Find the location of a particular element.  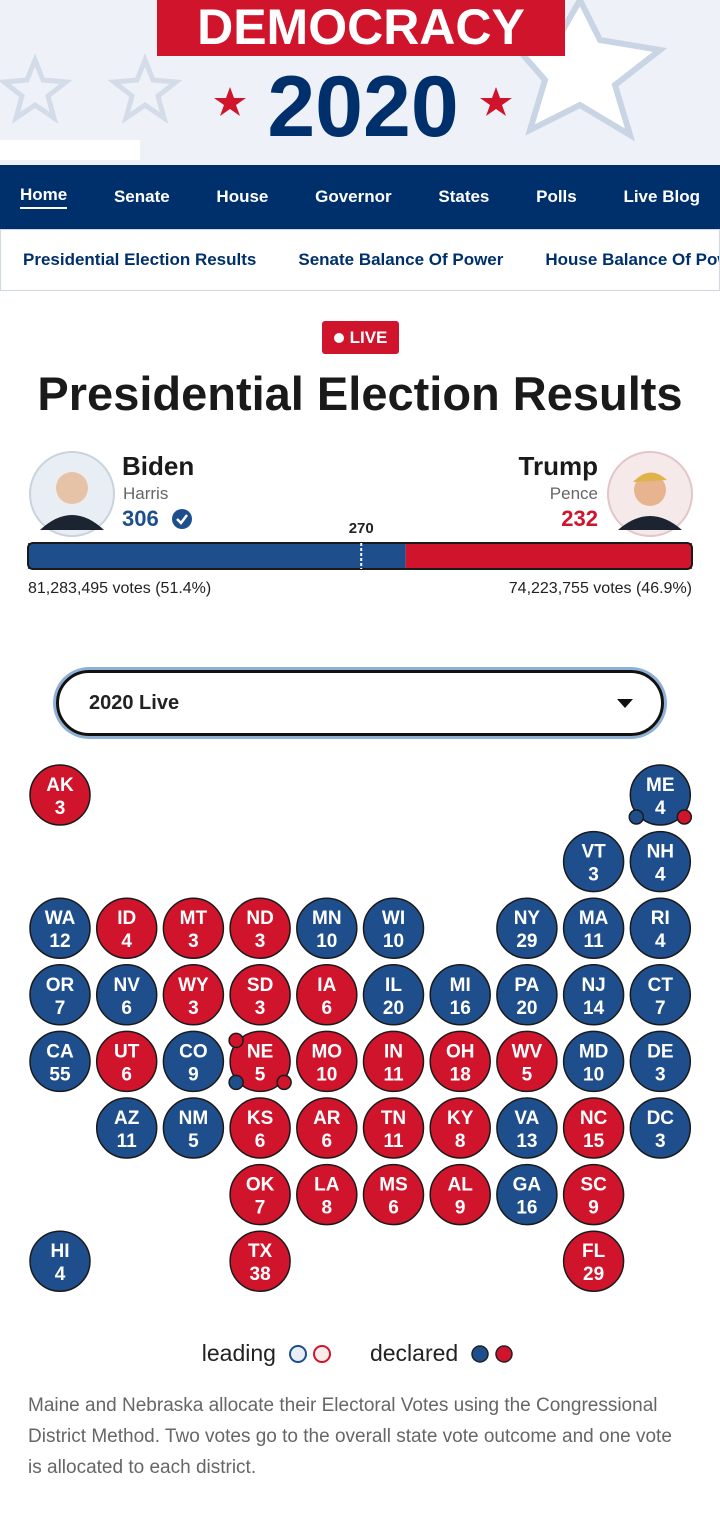

popular-votes: 81,283,495 votes (51.4%) is located at coordinates (120, 588).